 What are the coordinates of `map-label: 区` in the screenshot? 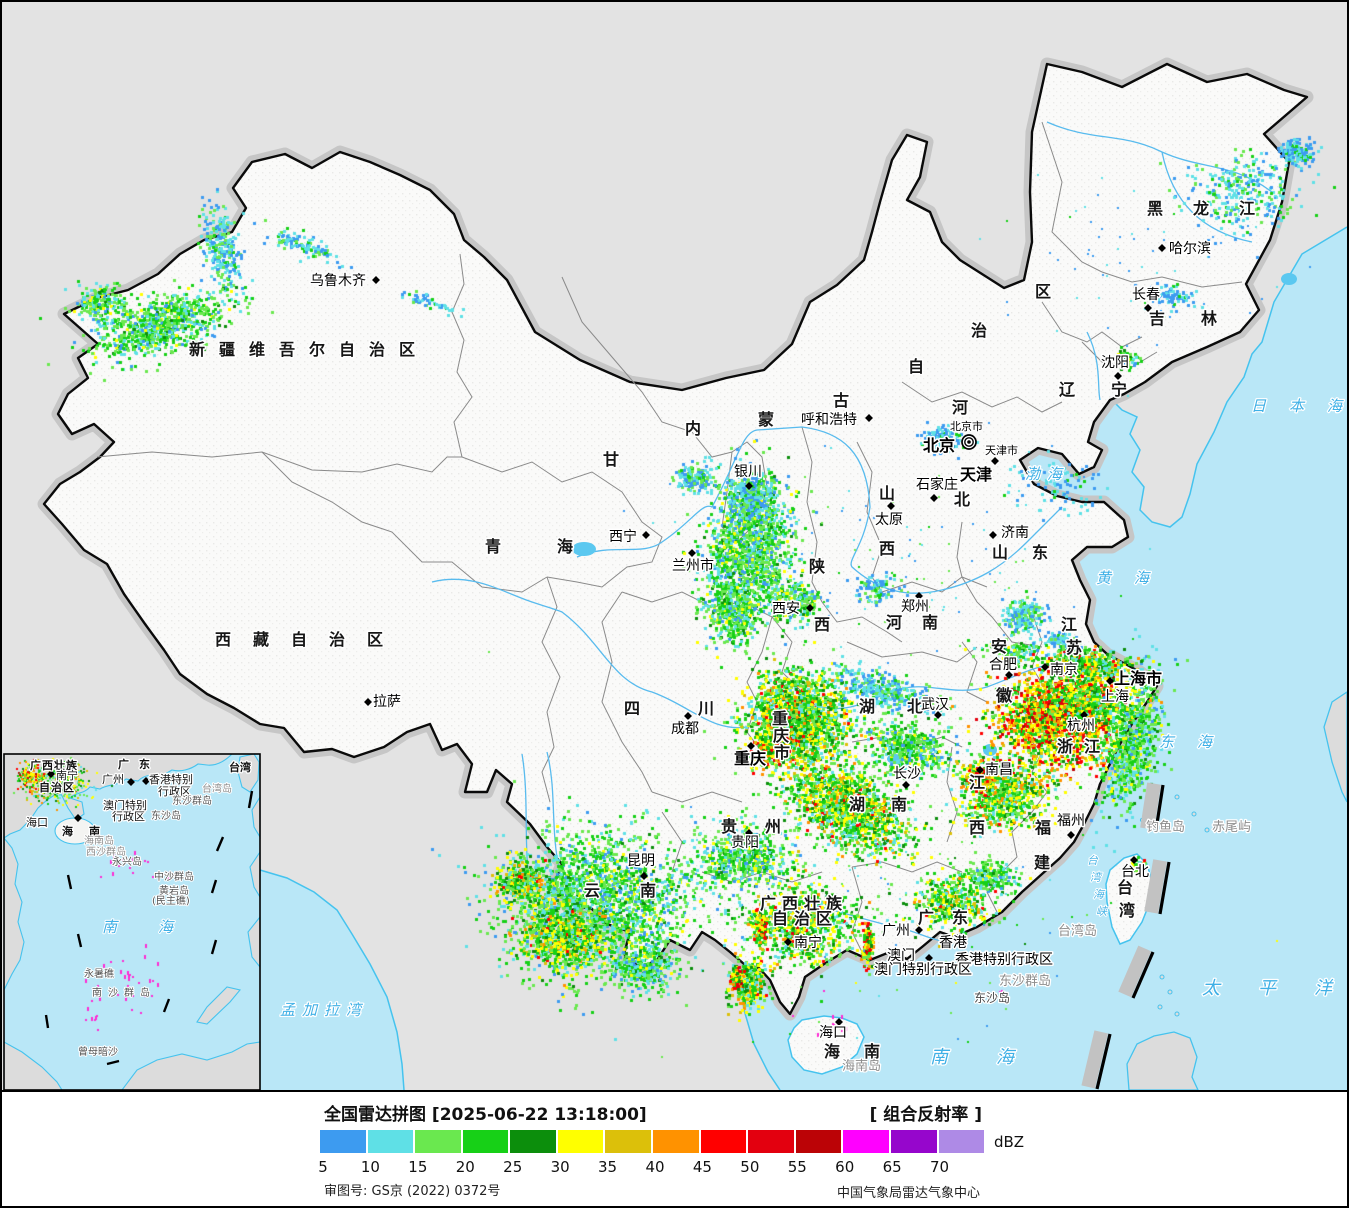 It's located at (1043, 291).